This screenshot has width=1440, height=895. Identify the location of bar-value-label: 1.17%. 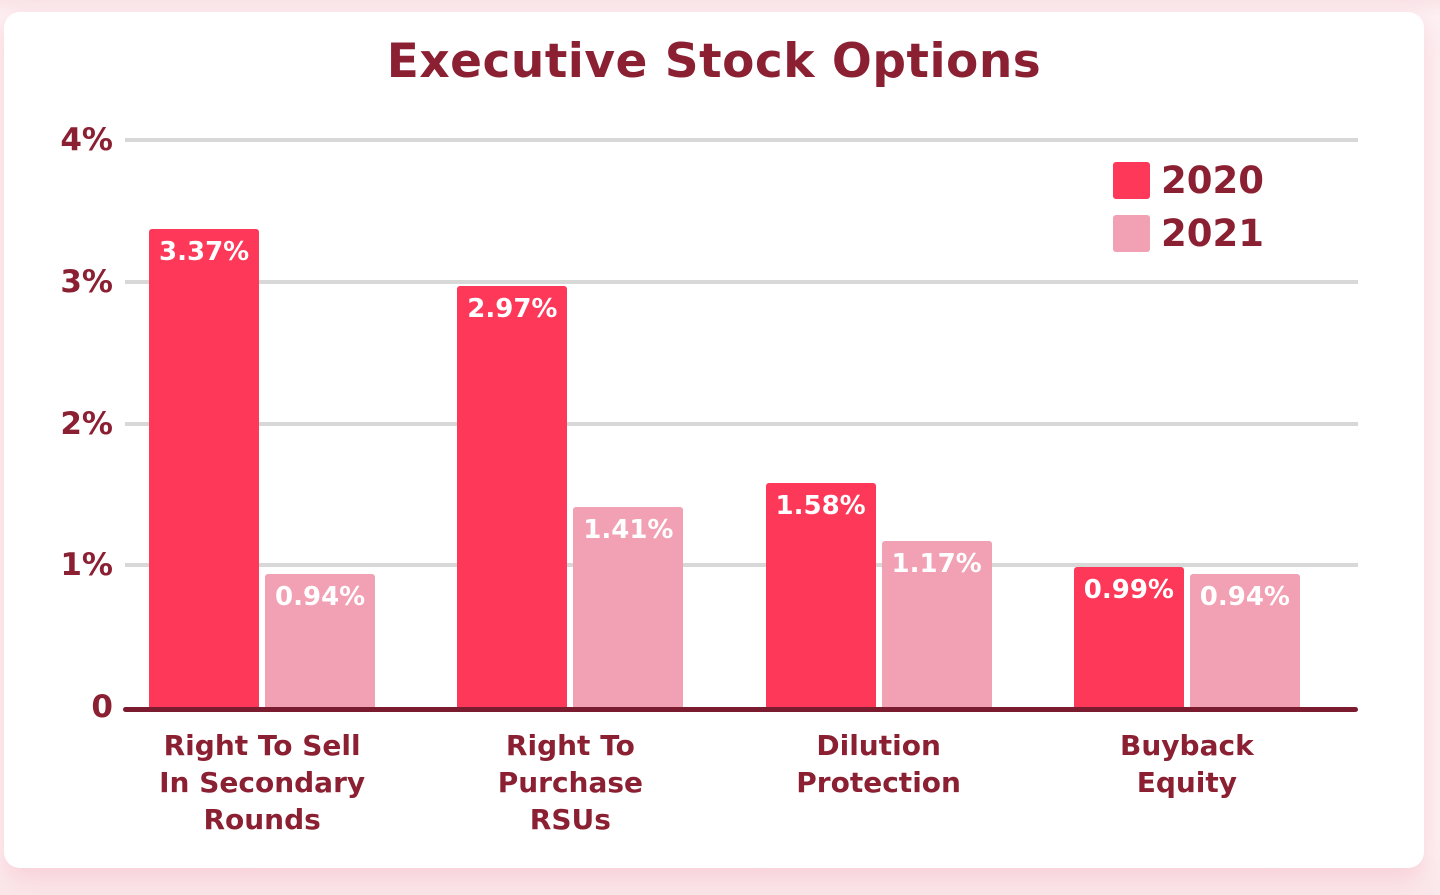
(936, 564).